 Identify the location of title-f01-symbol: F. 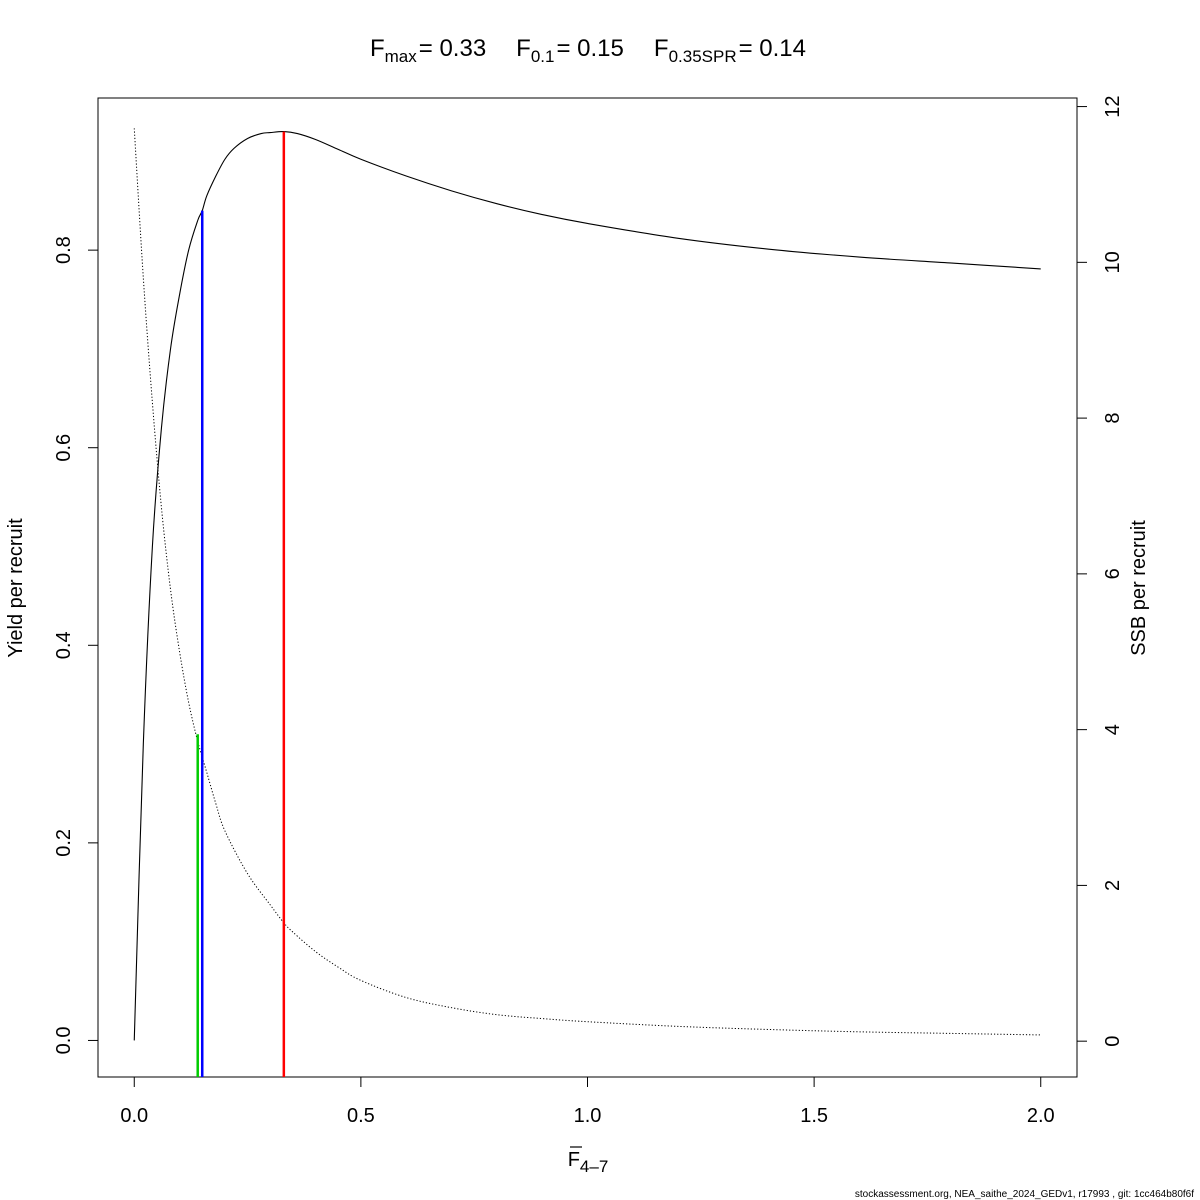
(523, 48).